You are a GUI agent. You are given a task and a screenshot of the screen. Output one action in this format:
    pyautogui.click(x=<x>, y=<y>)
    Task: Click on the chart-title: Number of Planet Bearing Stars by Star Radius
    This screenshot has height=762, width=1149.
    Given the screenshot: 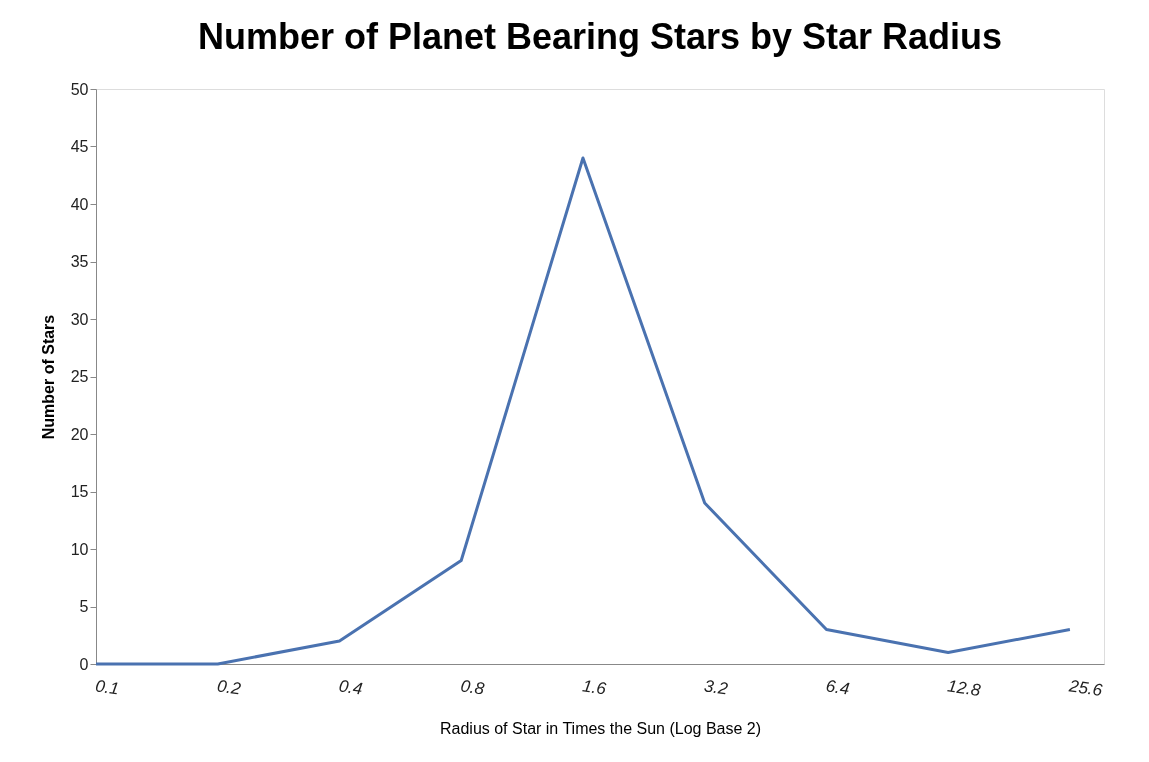 What is the action you would take?
    pyautogui.click(x=600, y=36)
    